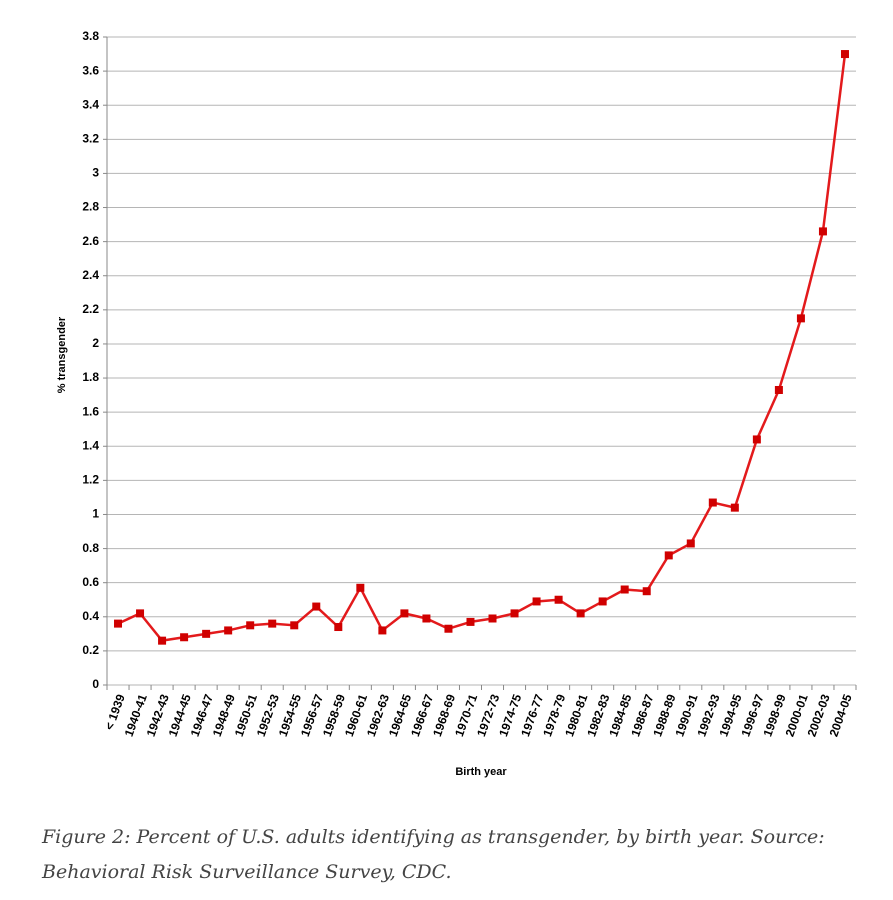  Describe the element at coordinates (90, 207) in the screenshot. I see `y-tick-label: 2.8` at that location.